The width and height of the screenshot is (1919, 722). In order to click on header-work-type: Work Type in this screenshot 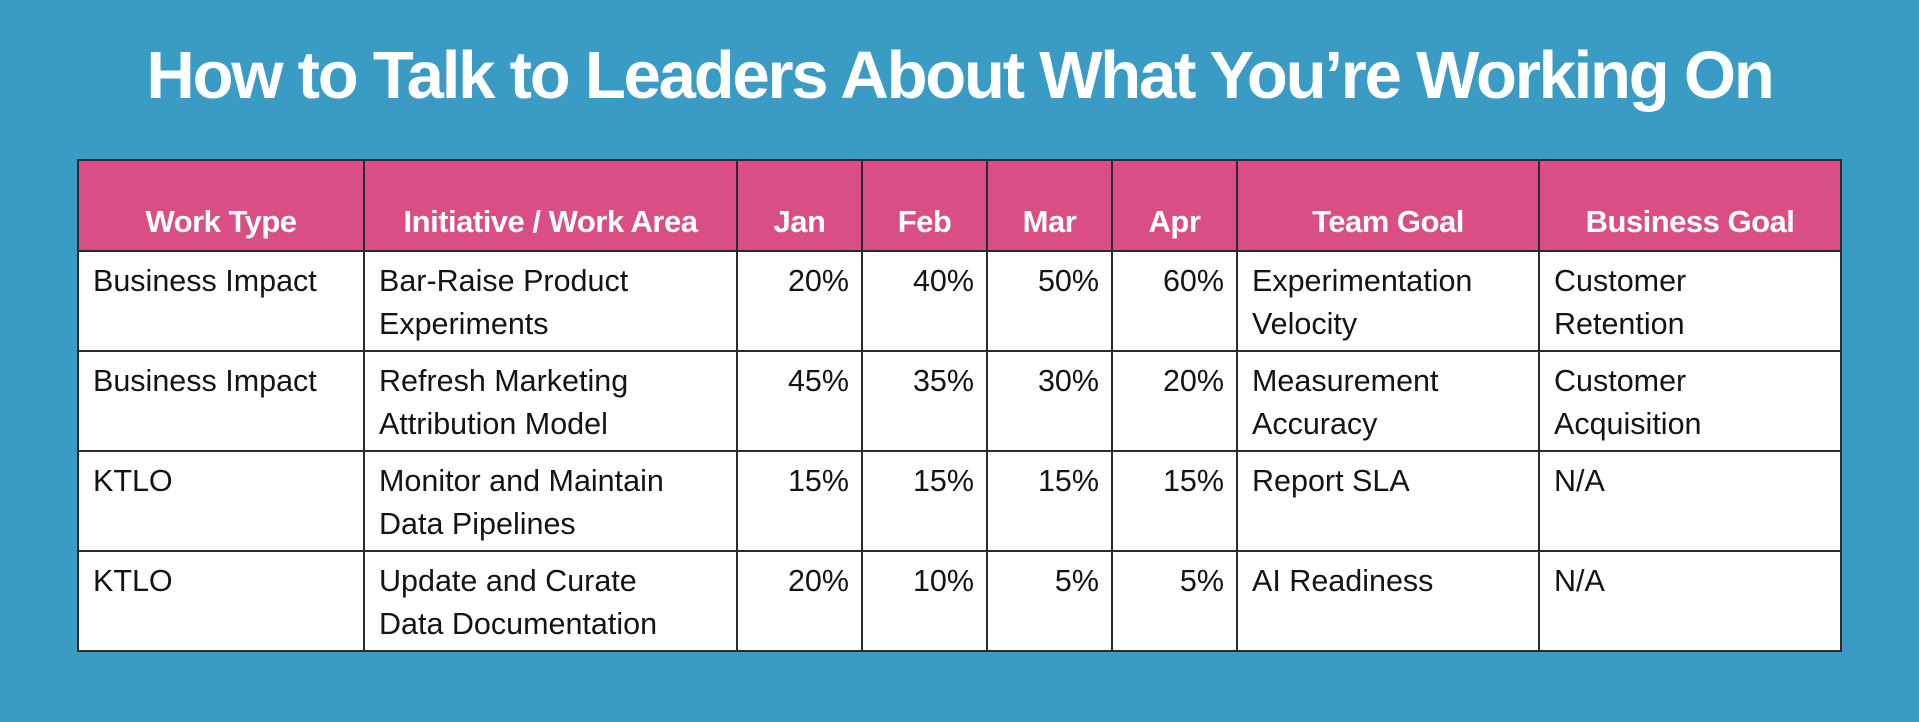, I will do `click(221, 205)`.